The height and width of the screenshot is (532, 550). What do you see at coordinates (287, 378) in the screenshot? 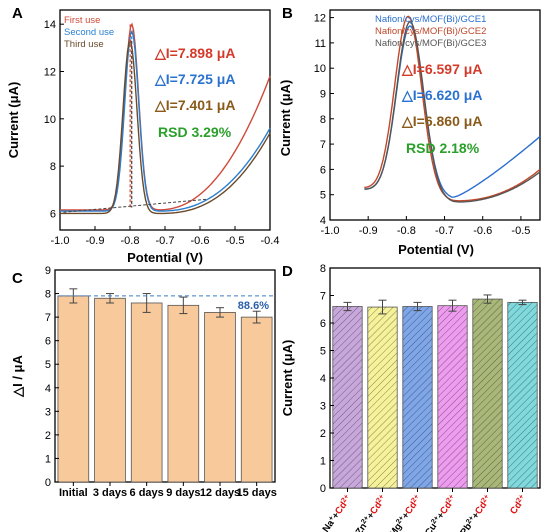
I see `panel-d-ylabel: Current (μA)` at bounding box center [287, 378].